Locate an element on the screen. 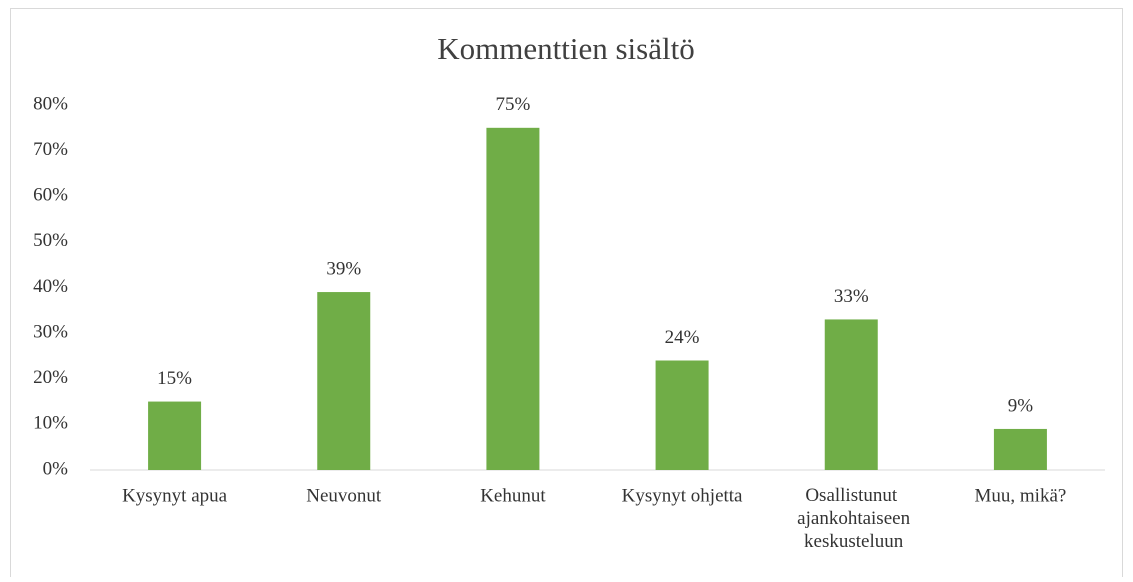 This screenshot has width=1133, height=582. data-label: 39% is located at coordinates (343, 268).